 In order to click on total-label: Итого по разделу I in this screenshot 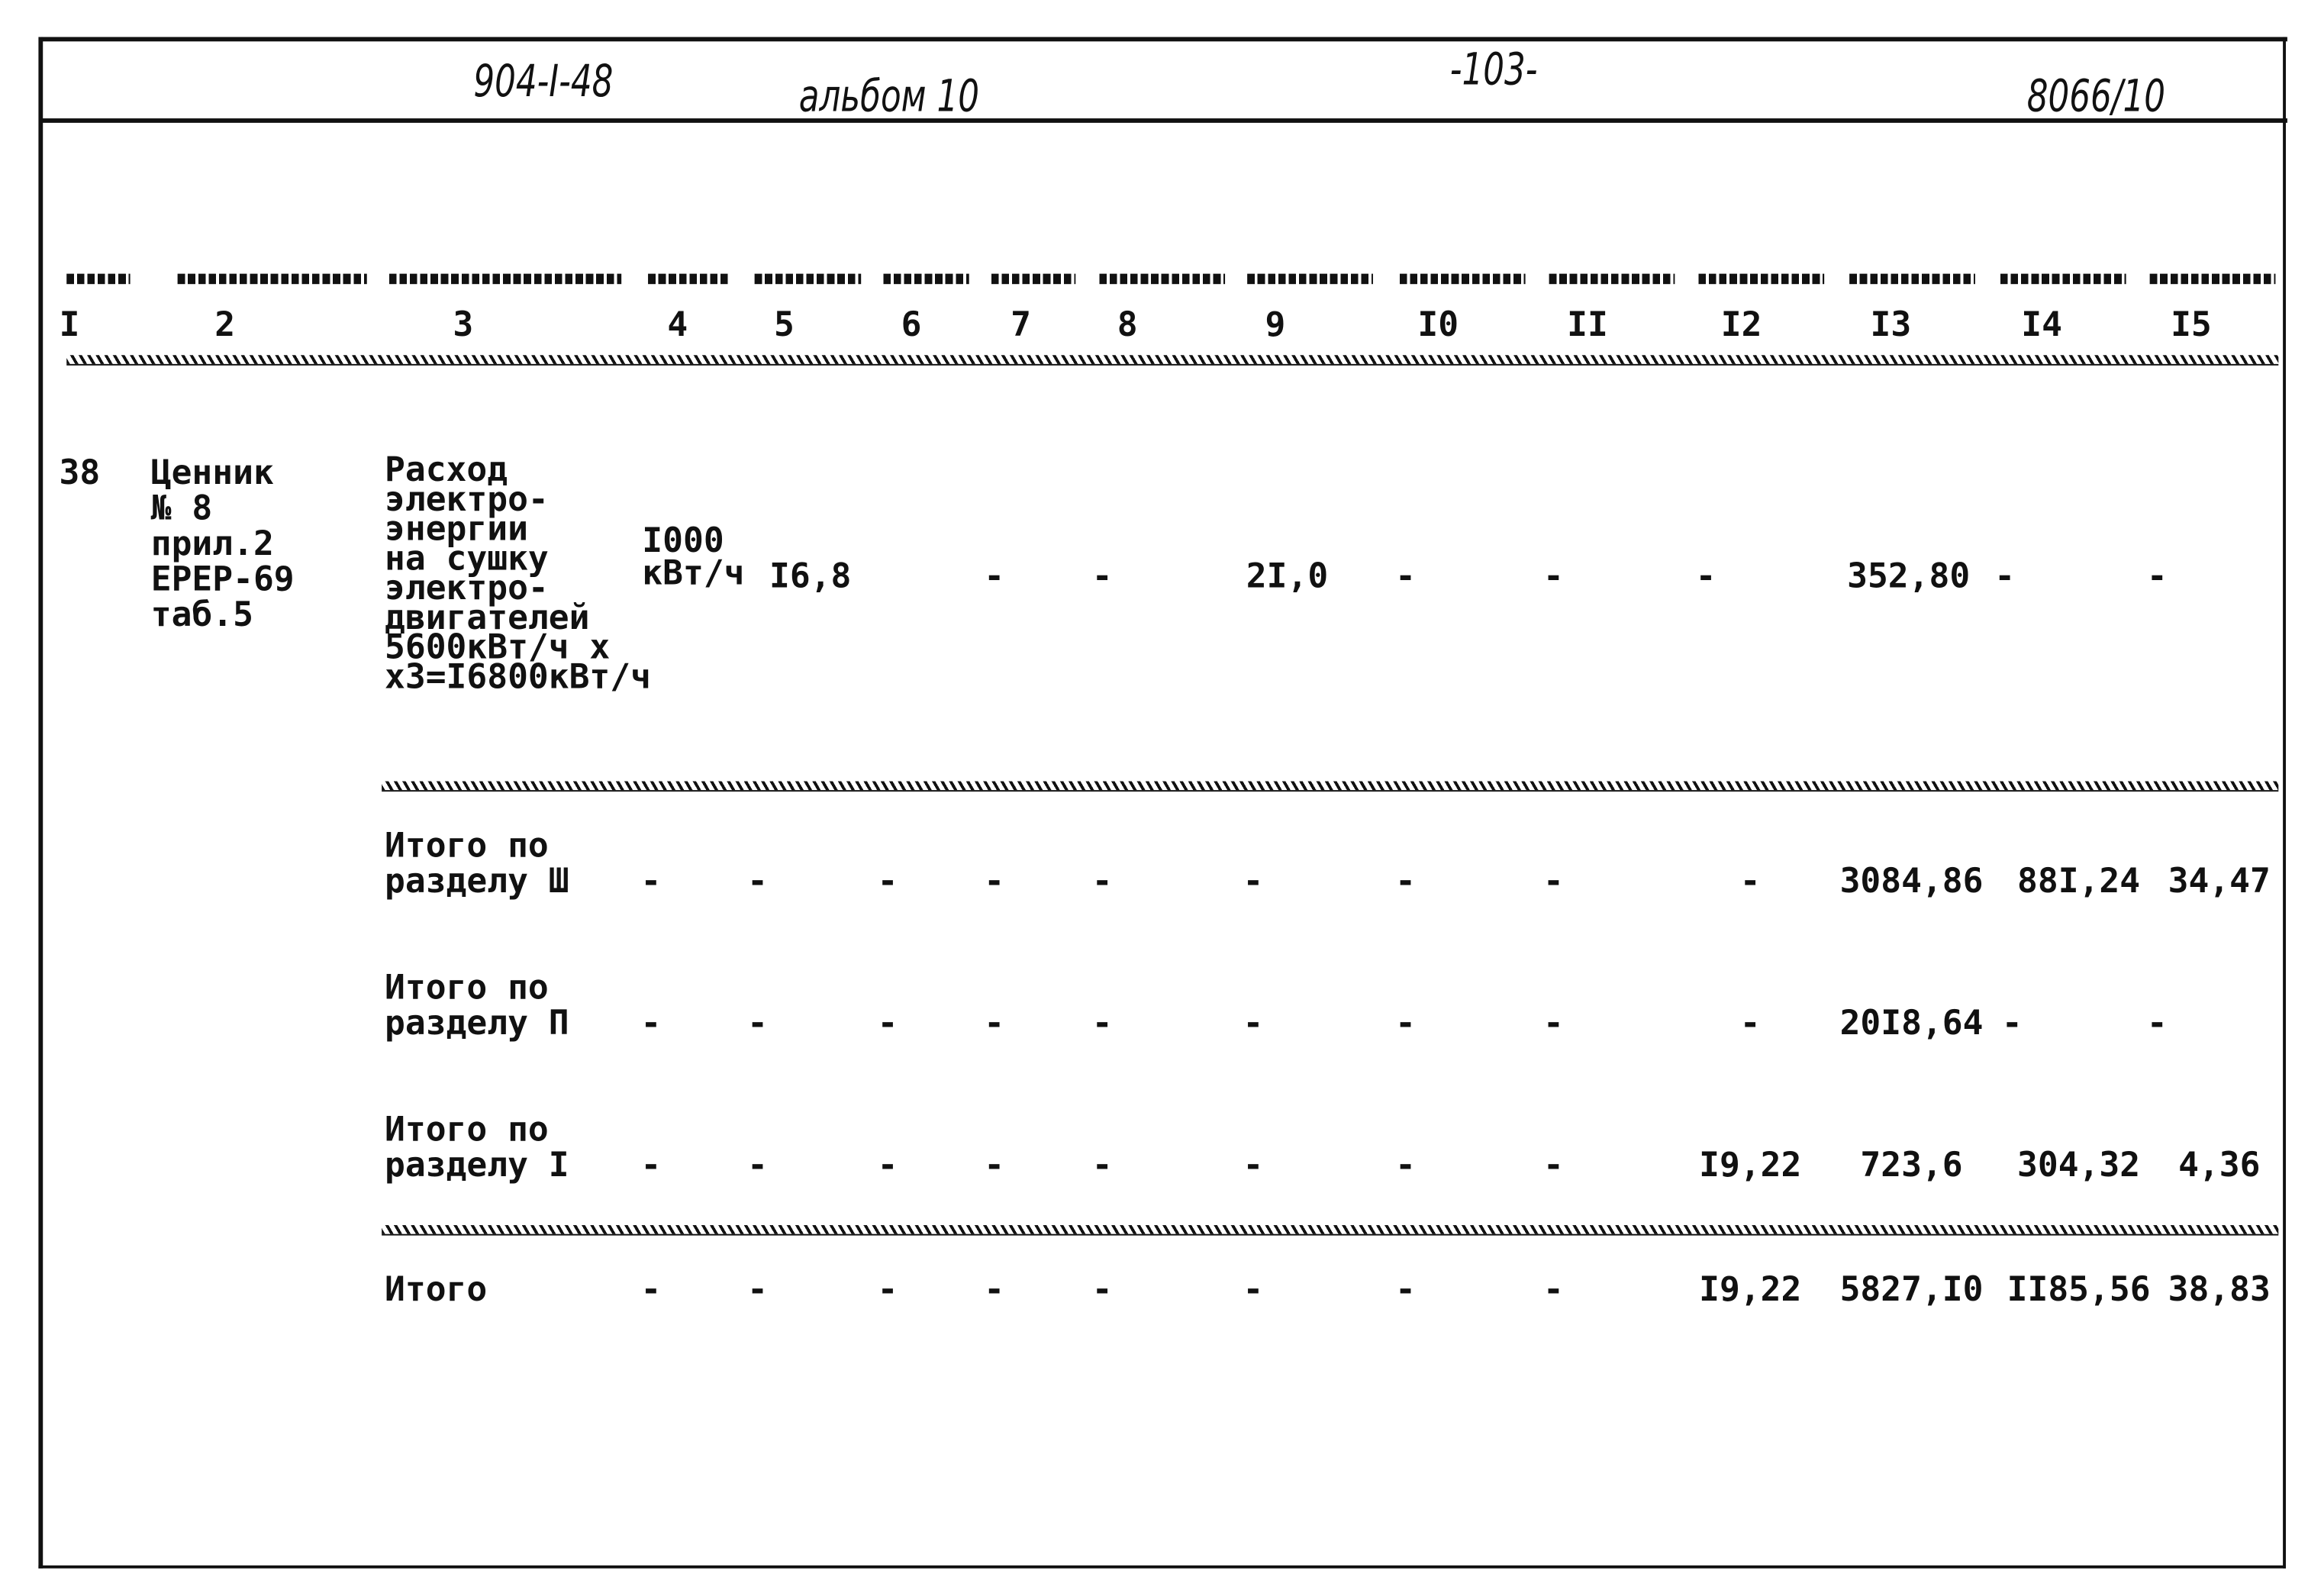, I will do `click(477, 1148)`.